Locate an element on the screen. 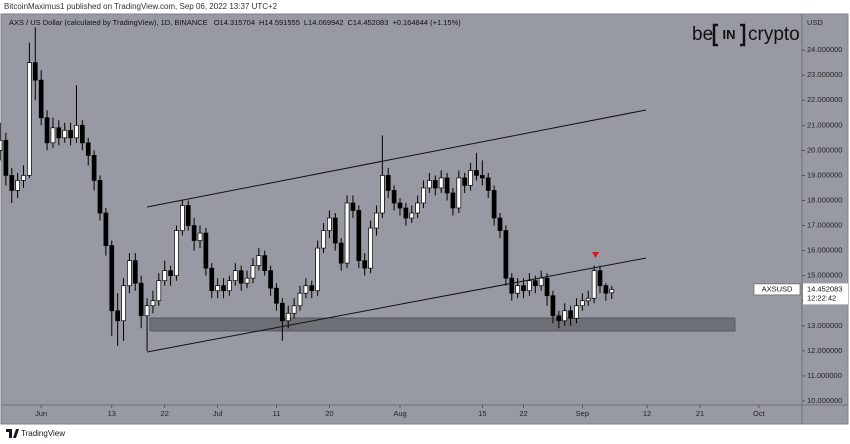 Image resolution: width=850 pixels, height=444 pixels. y-tick-label: 16.000000 is located at coordinates (824, 250).